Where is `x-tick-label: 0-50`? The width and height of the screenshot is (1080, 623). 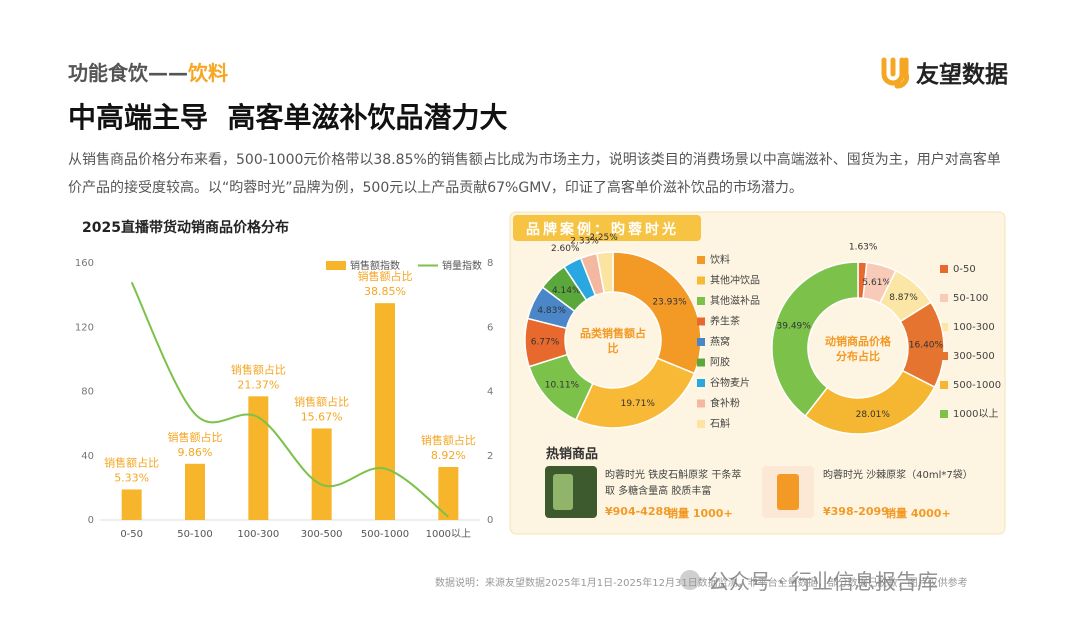
x-tick-label: 0-50 is located at coordinates (131, 534).